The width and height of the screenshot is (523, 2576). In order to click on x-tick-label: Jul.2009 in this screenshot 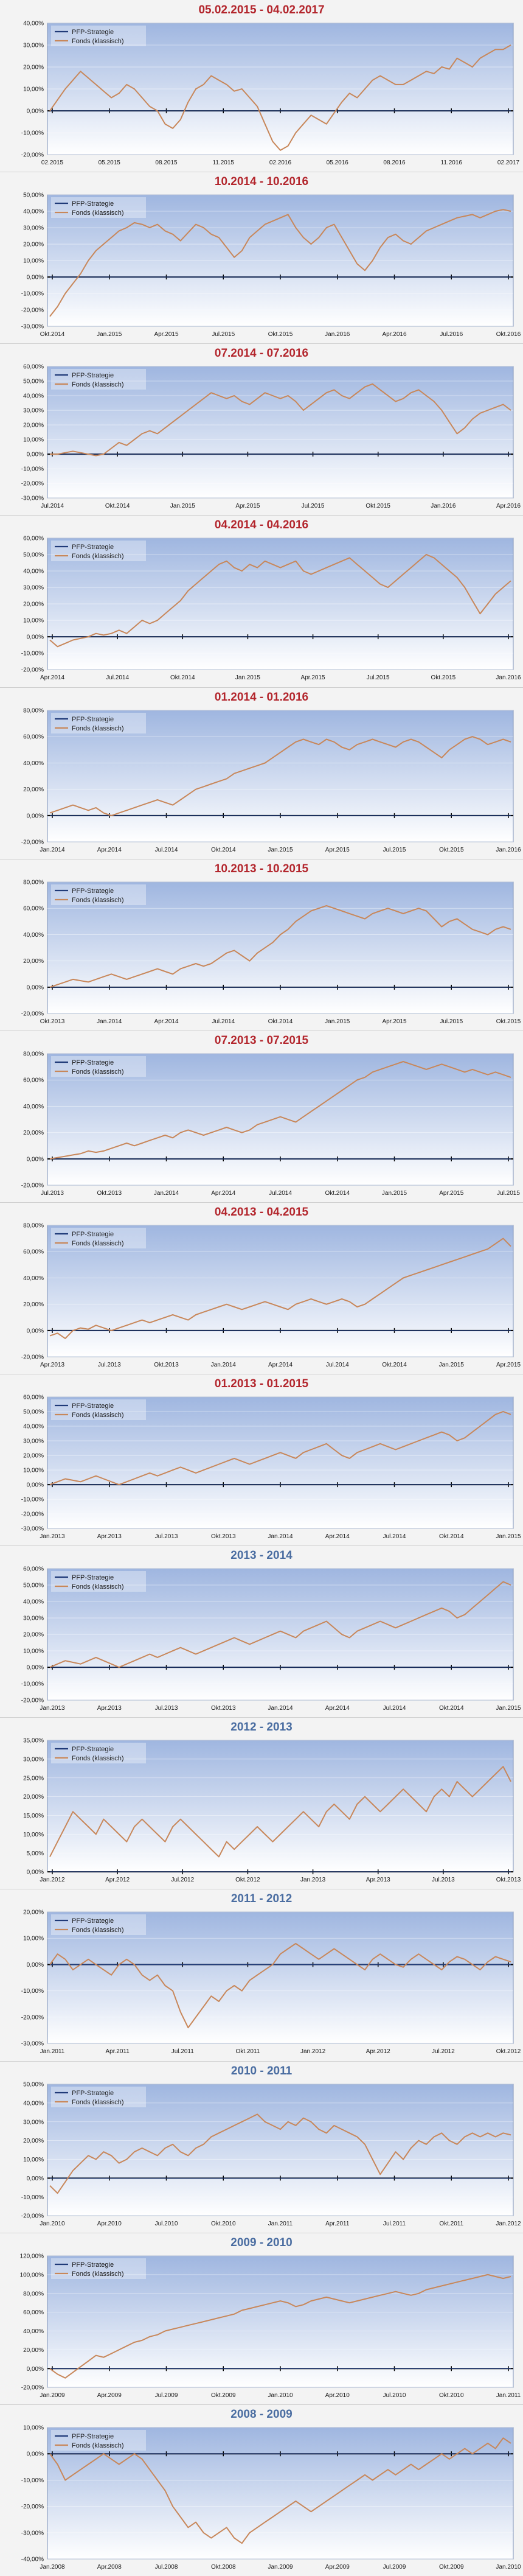, I will do `click(167, 2395)`.